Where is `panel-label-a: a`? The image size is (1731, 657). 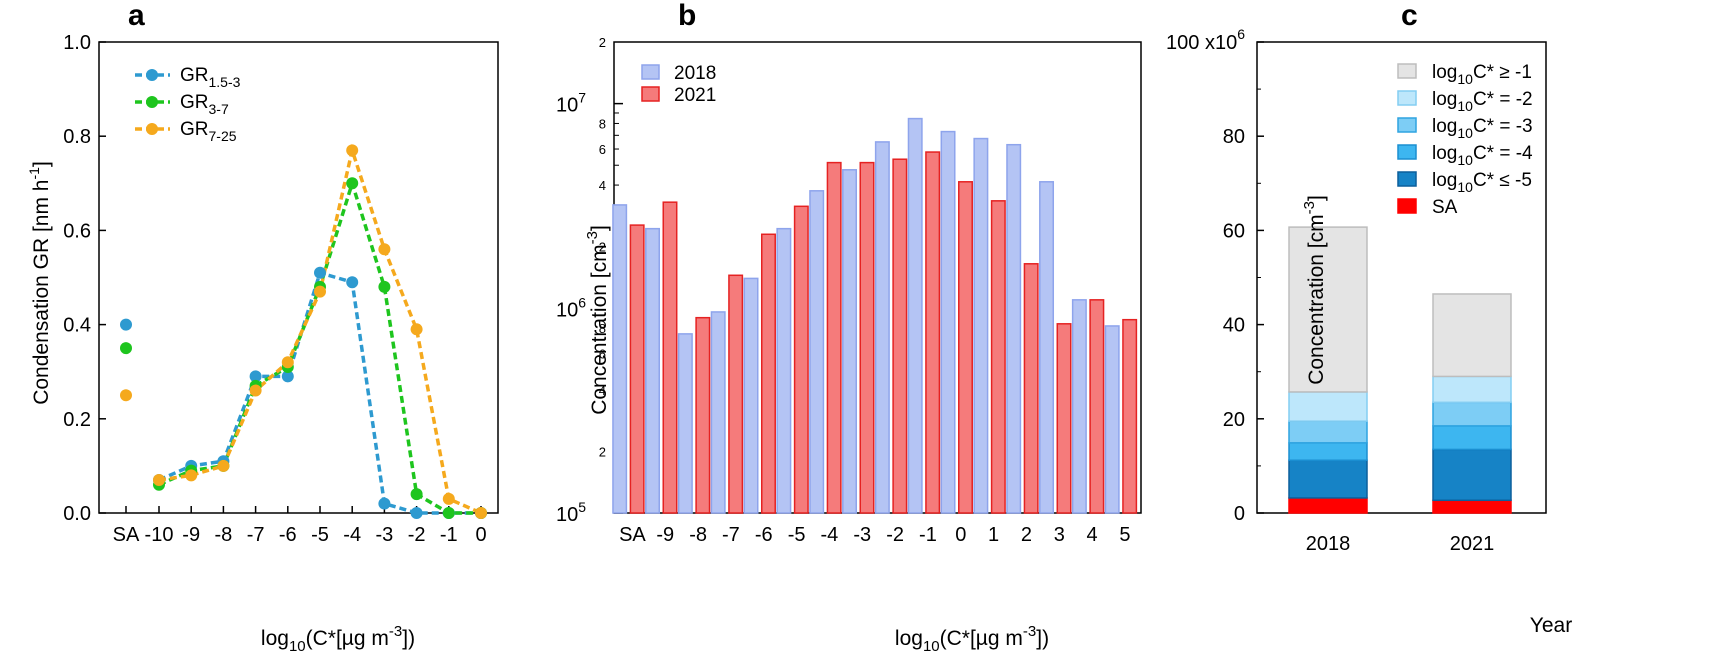 panel-label-a: a is located at coordinates (136, 16).